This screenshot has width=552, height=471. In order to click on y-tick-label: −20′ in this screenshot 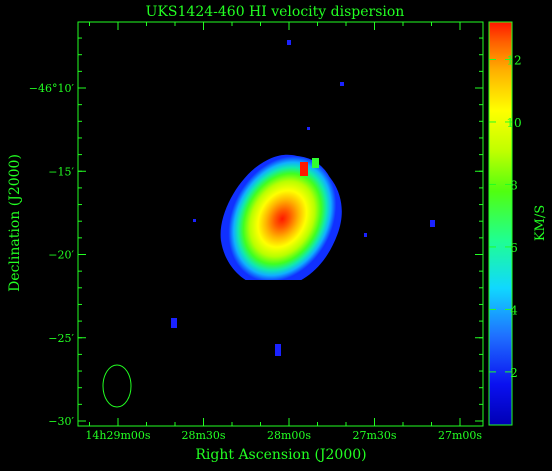, I will do `click(61, 255)`.